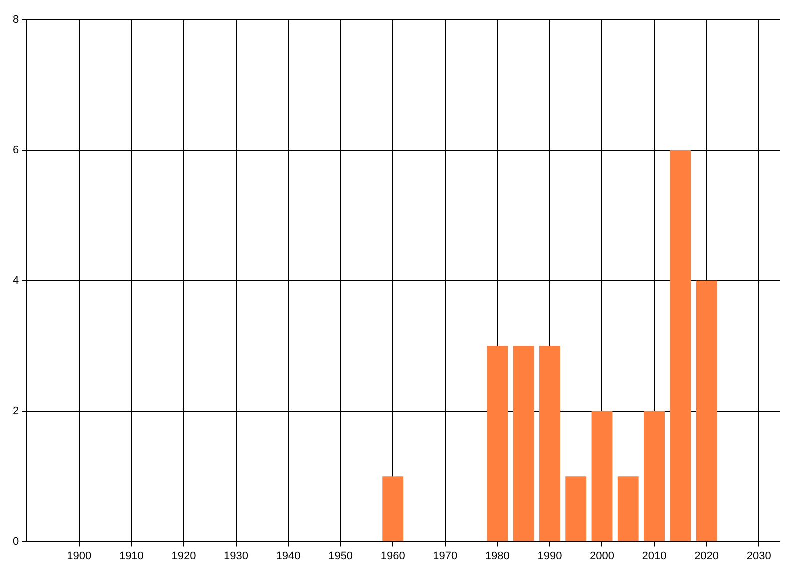 This screenshot has height=576, width=800. What do you see at coordinates (131, 556) in the screenshot?
I see `x-tick-label: 1910` at bounding box center [131, 556].